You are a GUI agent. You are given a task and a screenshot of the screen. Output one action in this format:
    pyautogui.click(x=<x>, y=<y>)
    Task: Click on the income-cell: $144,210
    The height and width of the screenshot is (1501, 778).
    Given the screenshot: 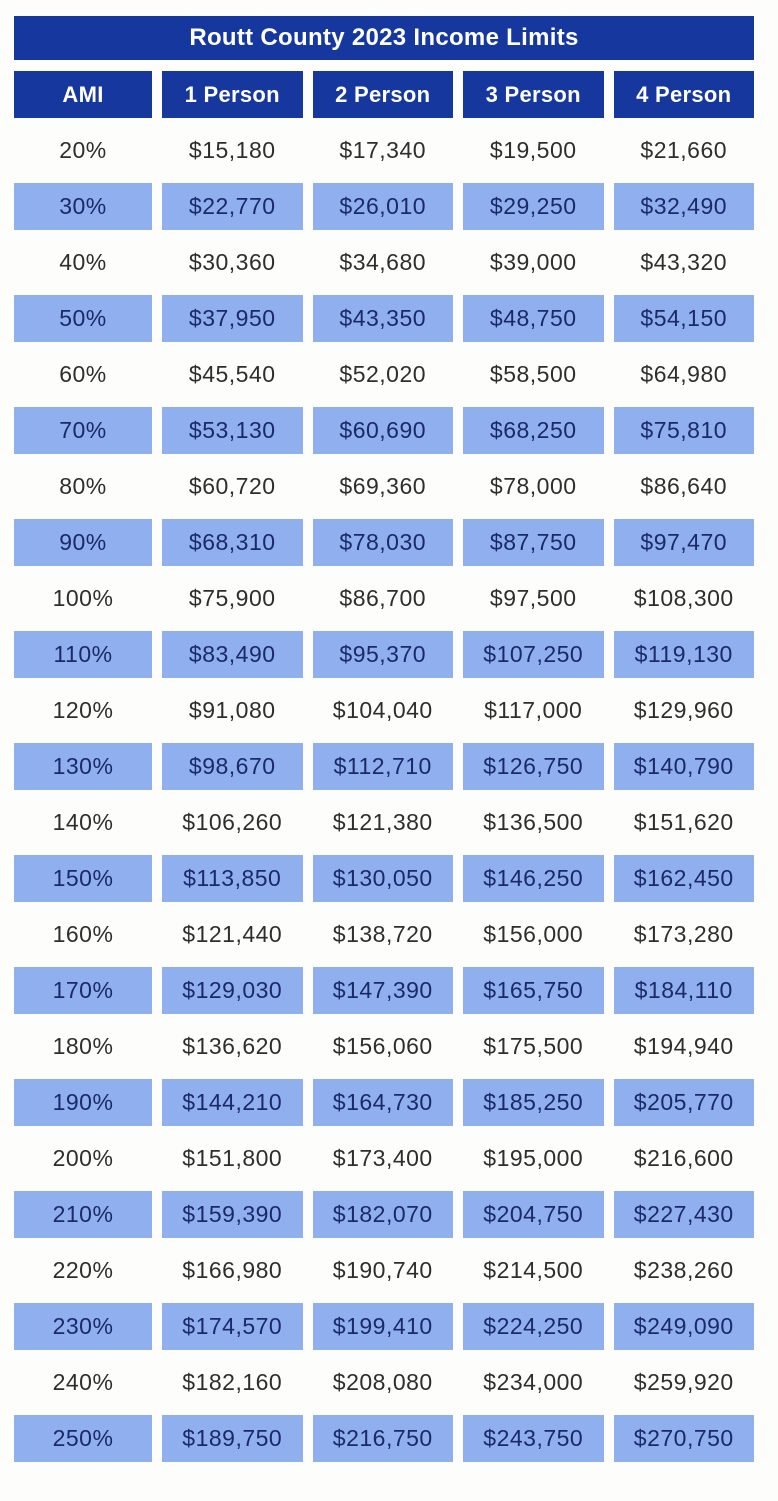 What is the action you would take?
    pyautogui.click(x=232, y=1102)
    